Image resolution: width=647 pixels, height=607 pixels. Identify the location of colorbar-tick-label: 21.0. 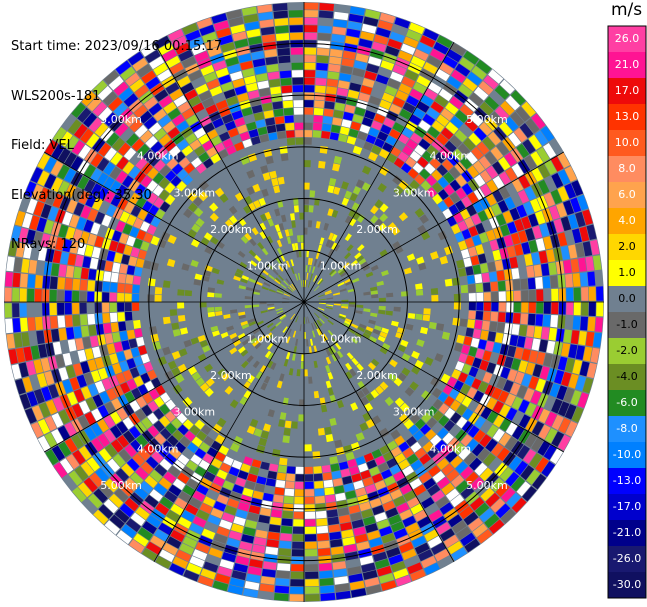
(627, 64).